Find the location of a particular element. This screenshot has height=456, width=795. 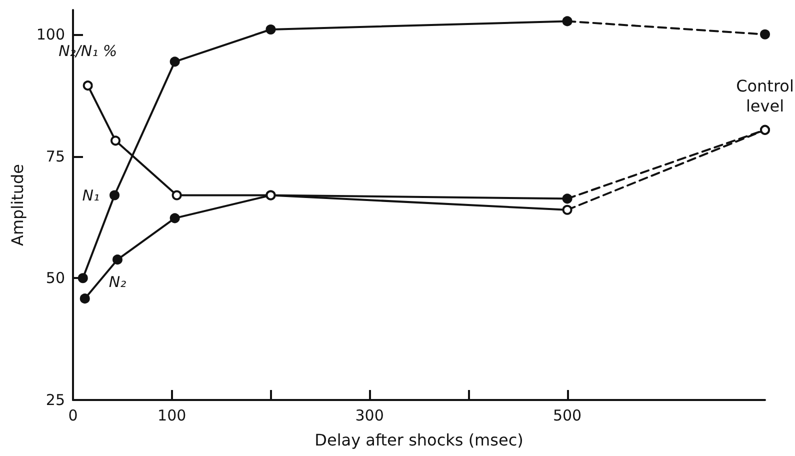

y-axis-title: Amplitude is located at coordinates (17, 205).